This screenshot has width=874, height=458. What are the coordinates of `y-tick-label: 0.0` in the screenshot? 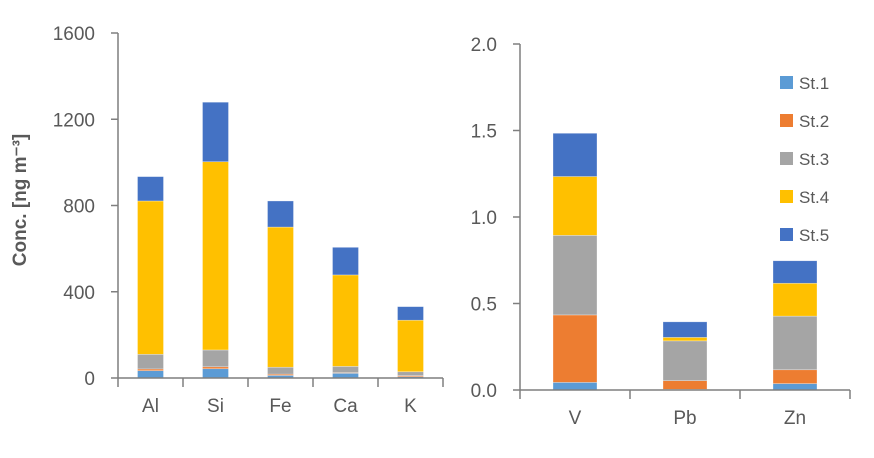 It's located at (484, 391).